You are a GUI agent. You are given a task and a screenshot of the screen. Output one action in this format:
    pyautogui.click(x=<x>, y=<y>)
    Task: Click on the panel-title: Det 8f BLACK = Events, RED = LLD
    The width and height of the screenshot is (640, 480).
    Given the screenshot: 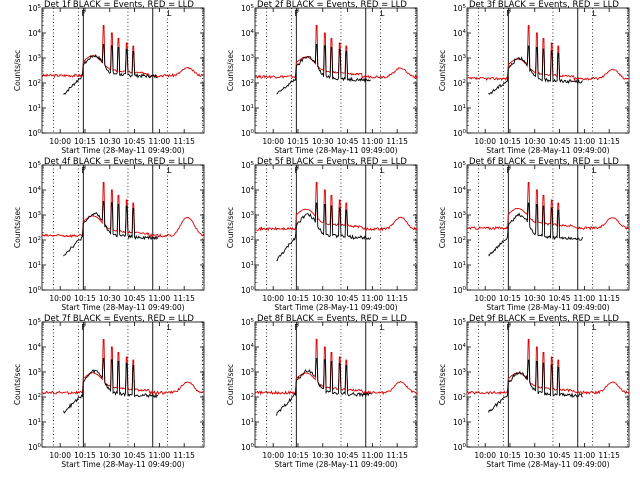 What is the action you would take?
    pyautogui.click(x=332, y=319)
    